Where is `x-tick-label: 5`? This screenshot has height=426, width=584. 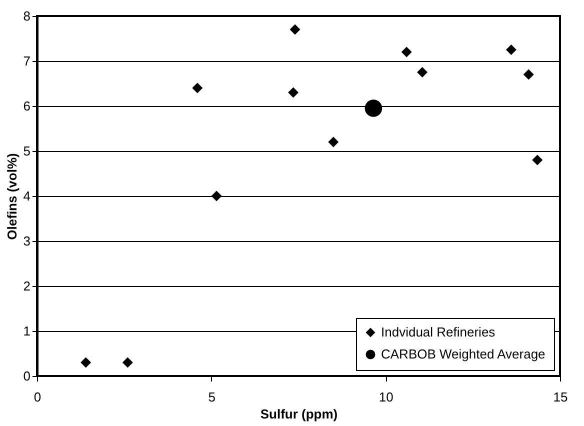
x-tick-label: 5 is located at coordinates (212, 397).